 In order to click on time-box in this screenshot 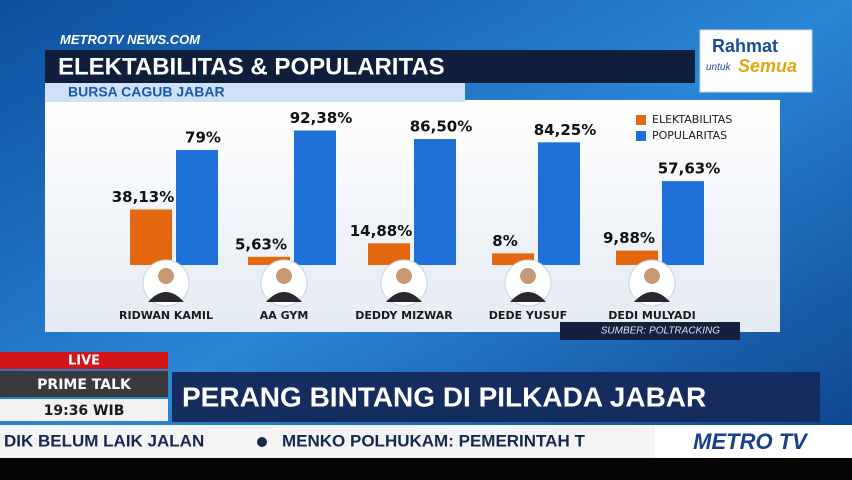, I will do `click(84, 410)`.